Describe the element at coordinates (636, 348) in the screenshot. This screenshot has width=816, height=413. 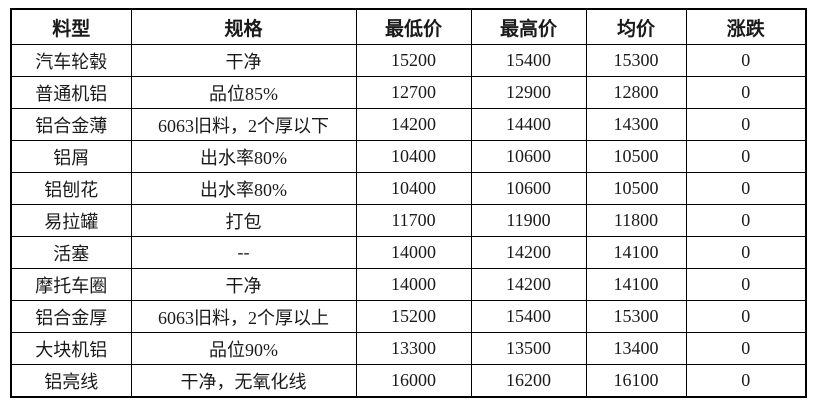
I see `cell-avg-price: 13400` at that location.